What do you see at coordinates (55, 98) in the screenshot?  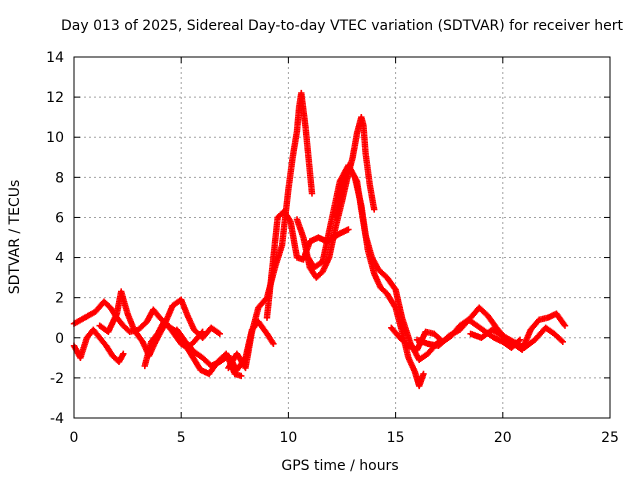 I see `y-tick-label: 12` at bounding box center [55, 98].